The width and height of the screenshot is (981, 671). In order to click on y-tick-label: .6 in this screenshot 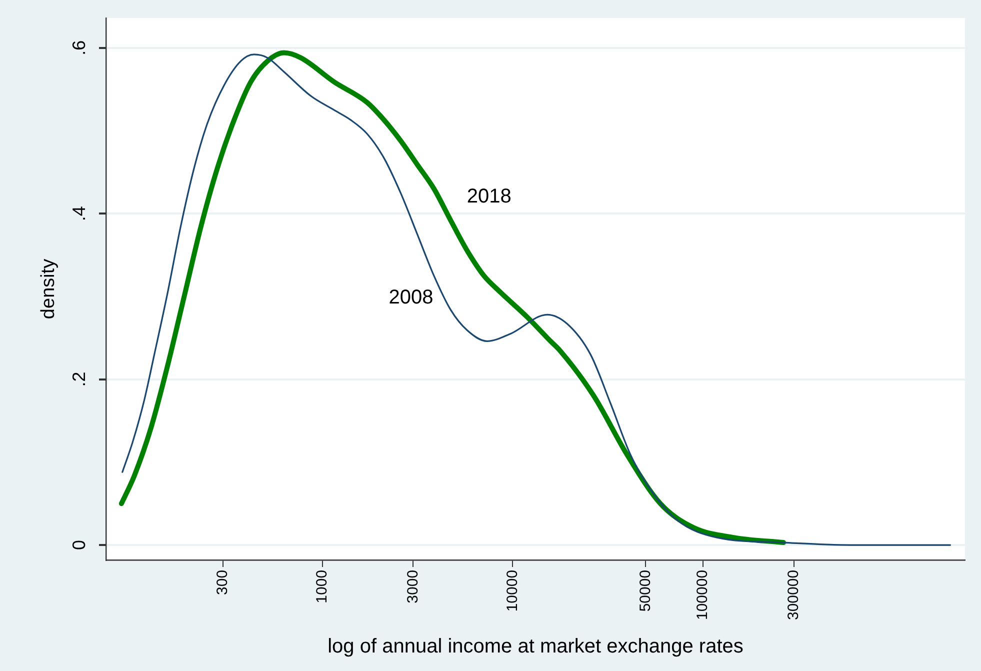, I will do `click(78, 48)`.